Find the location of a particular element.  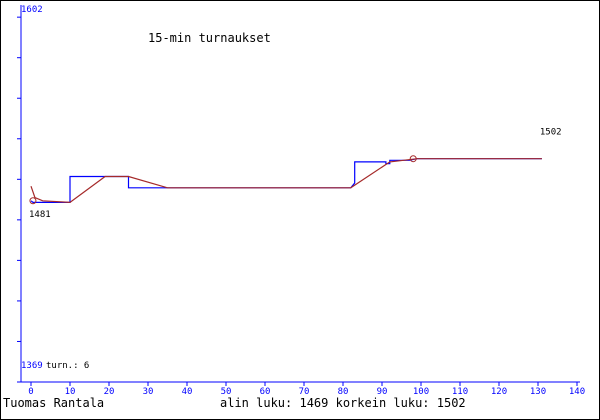

x-tick-label: 130 is located at coordinates (538, 392).